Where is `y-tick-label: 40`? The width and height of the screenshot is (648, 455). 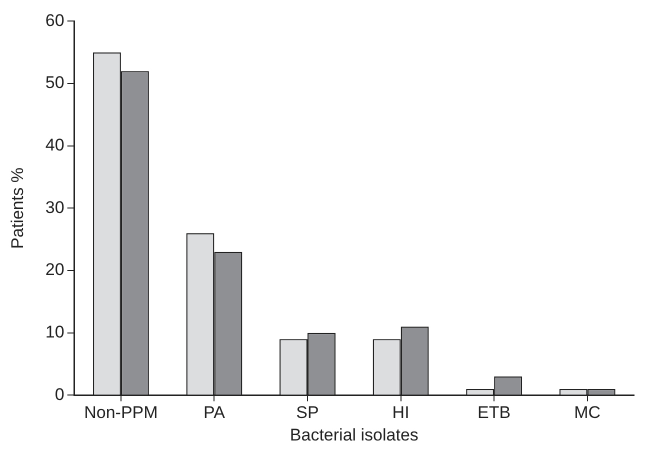
y-tick-label: 40 is located at coordinates (54, 145).